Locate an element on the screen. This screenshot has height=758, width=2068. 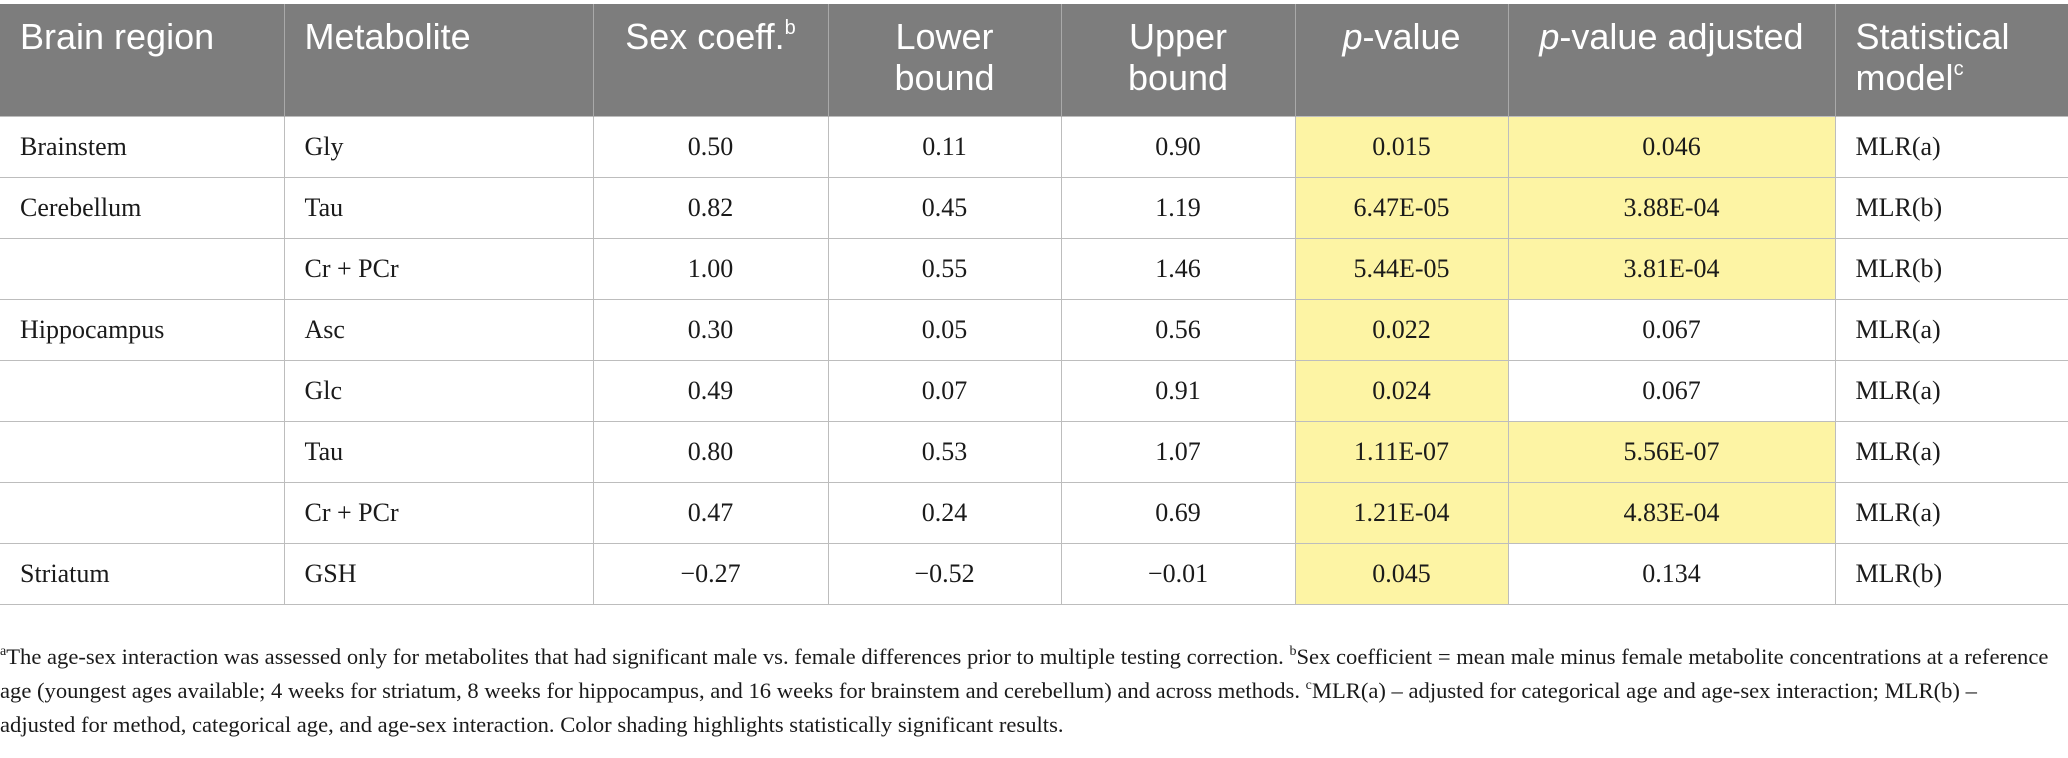
cell-metabolite: Gly is located at coordinates (439, 146).